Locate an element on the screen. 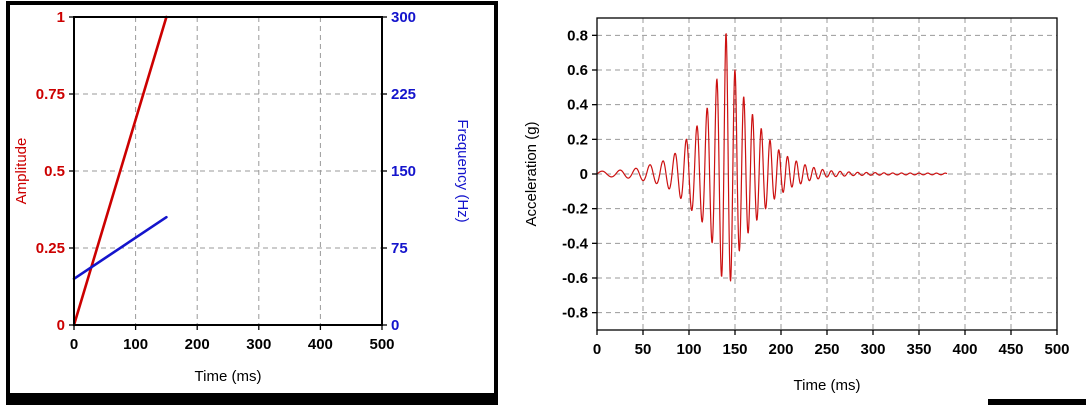 The height and width of the screenshot is (405, 1086). bottom-right-black-bar is located at coordinates (1037, 402).